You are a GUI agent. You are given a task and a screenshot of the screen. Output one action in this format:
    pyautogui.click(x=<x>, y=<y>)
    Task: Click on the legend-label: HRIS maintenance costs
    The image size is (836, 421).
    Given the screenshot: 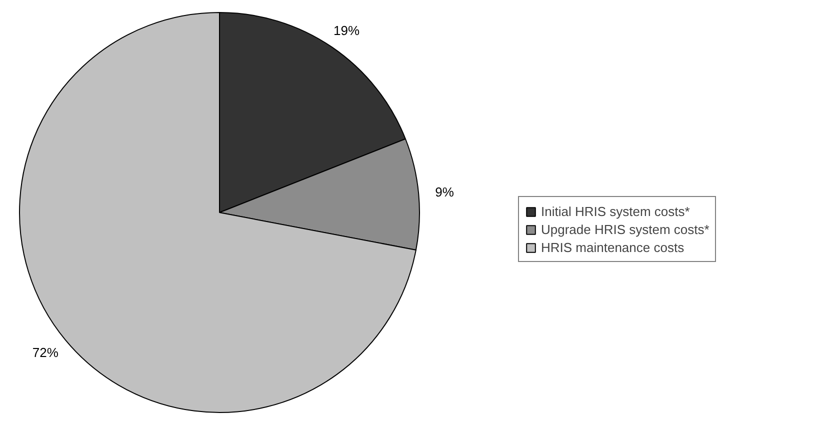 What is the action you would take?
    pyautogui.click(x=612, y=247)
    